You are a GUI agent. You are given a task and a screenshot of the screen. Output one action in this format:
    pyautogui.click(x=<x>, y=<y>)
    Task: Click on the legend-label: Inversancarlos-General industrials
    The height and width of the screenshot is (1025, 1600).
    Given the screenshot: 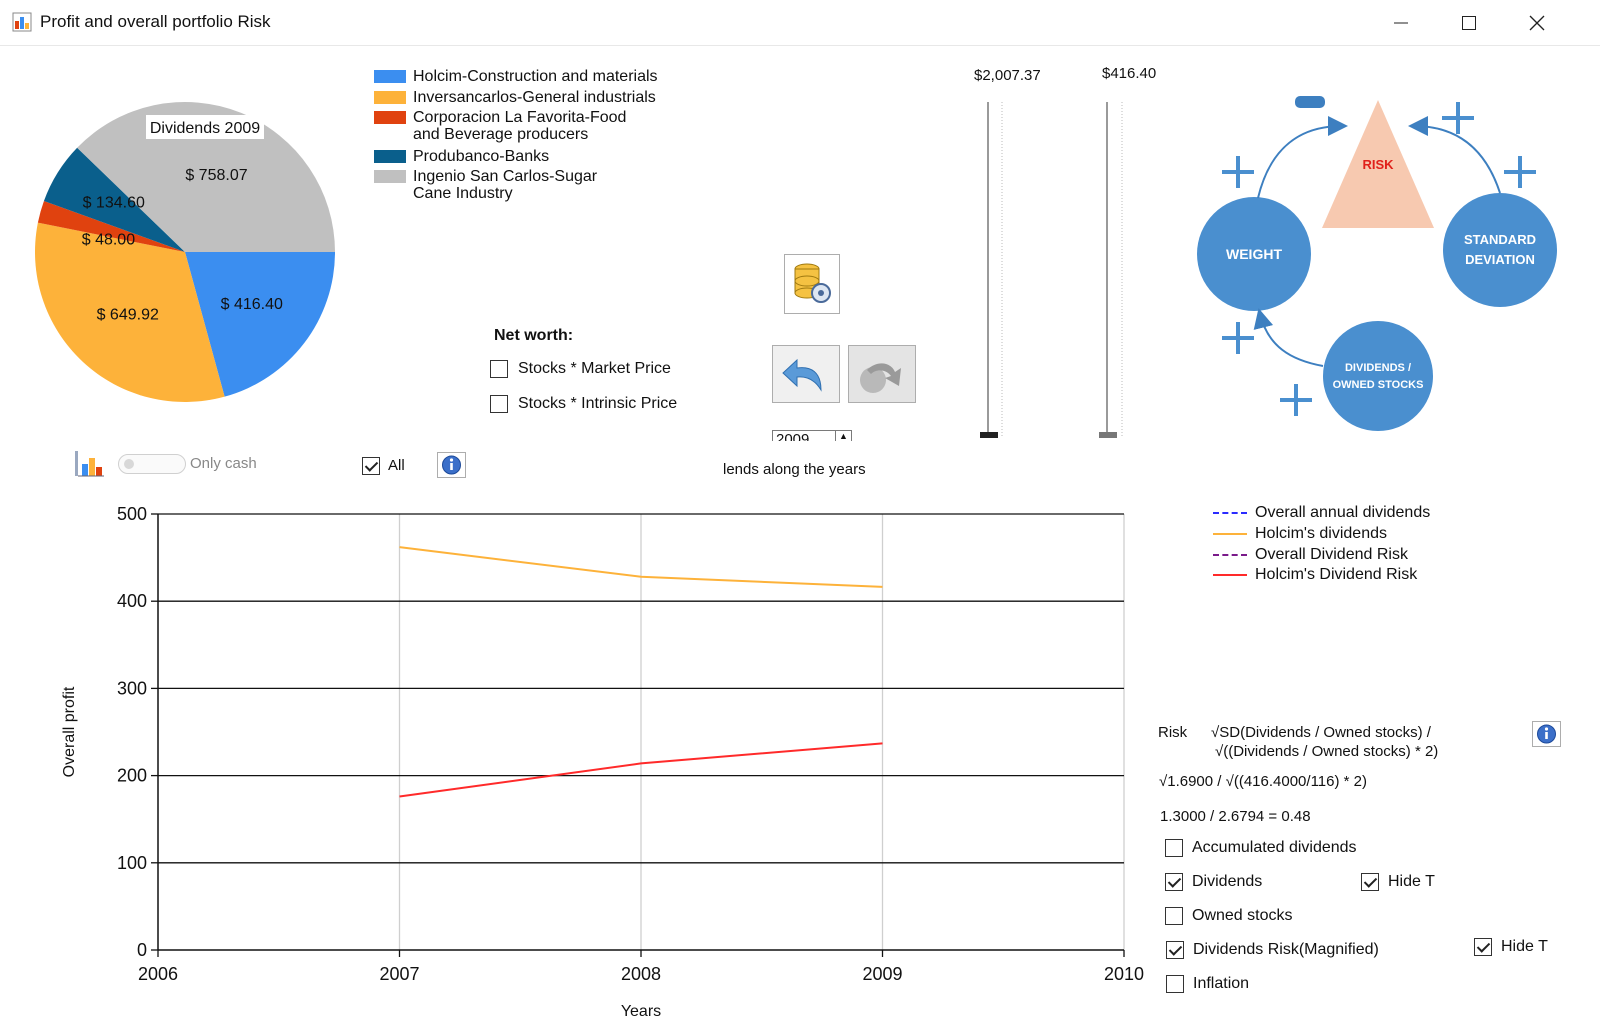 What is the action you would take?
    pyautogui.click(x=534, y=97)
    